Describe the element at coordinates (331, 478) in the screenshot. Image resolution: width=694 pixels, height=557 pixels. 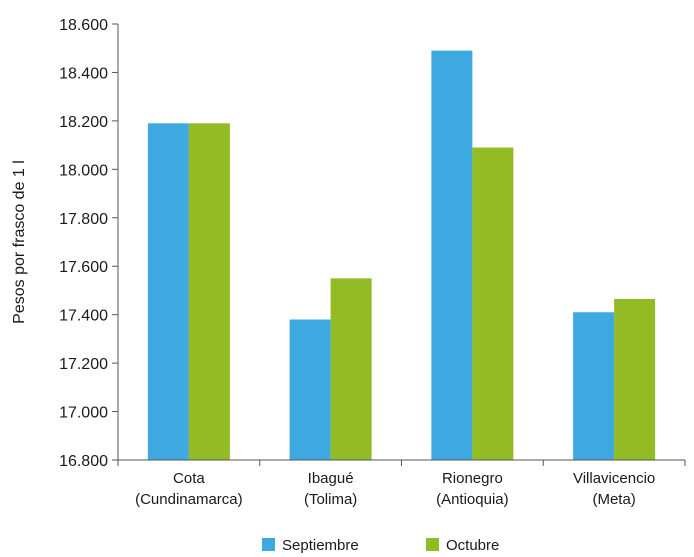
I see `category-label: Ibagué` at that location.